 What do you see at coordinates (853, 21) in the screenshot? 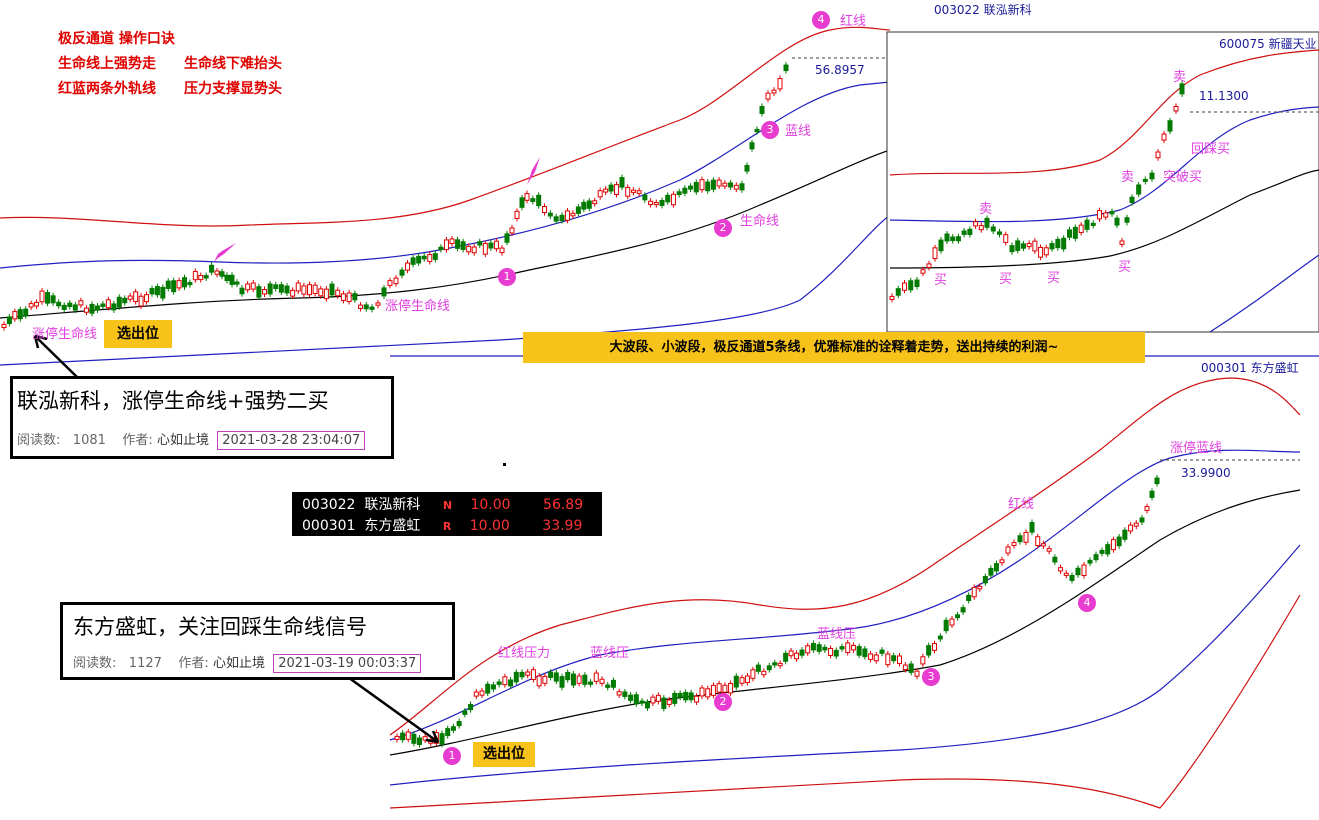
I see `top-label-red-line: 红线` at bounding box center [853, 21].